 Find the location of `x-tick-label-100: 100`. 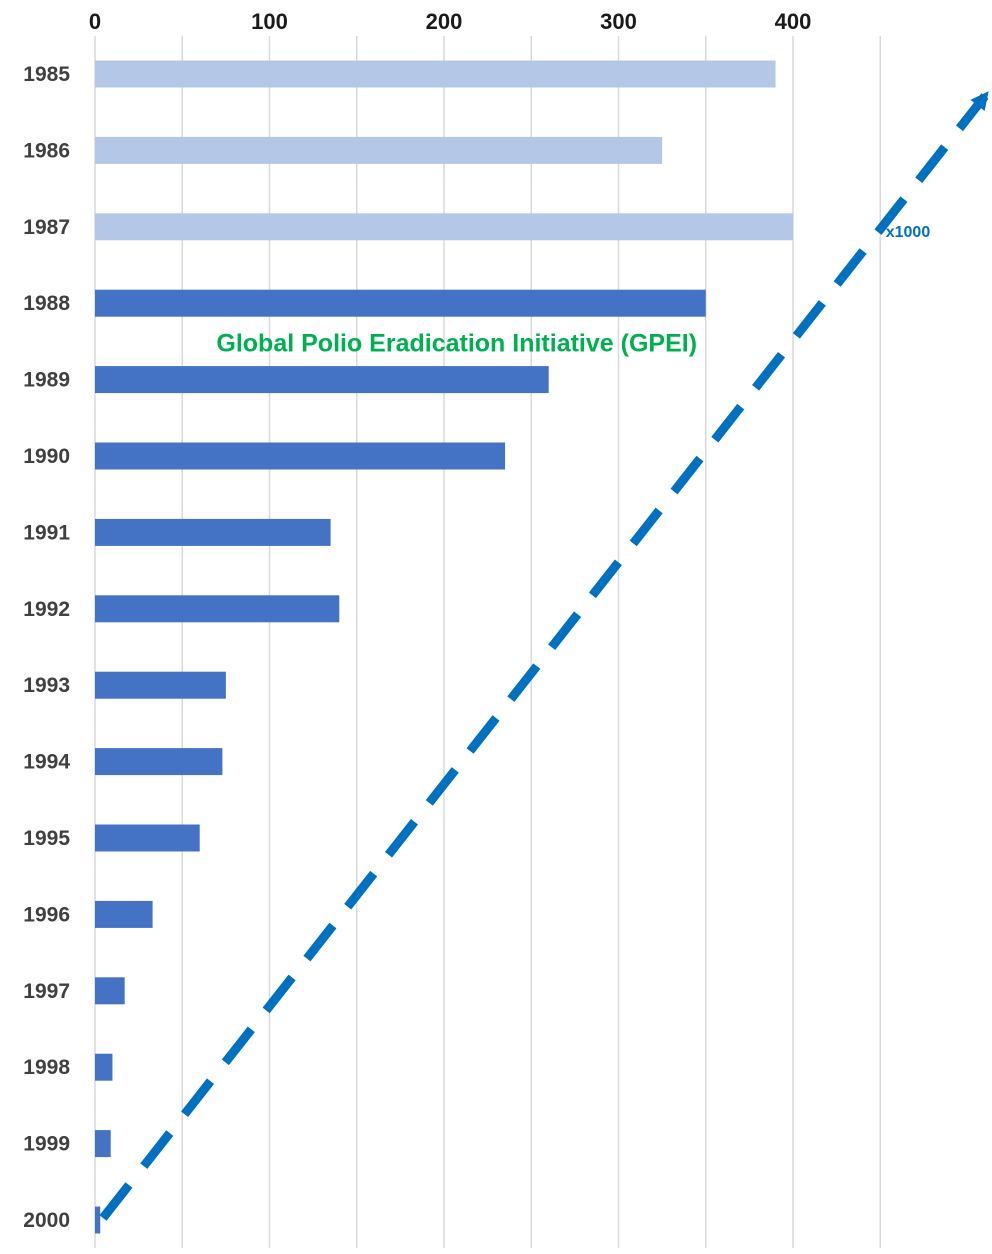

x-tick-label-100: 100 is located at coordinates (269, 21).